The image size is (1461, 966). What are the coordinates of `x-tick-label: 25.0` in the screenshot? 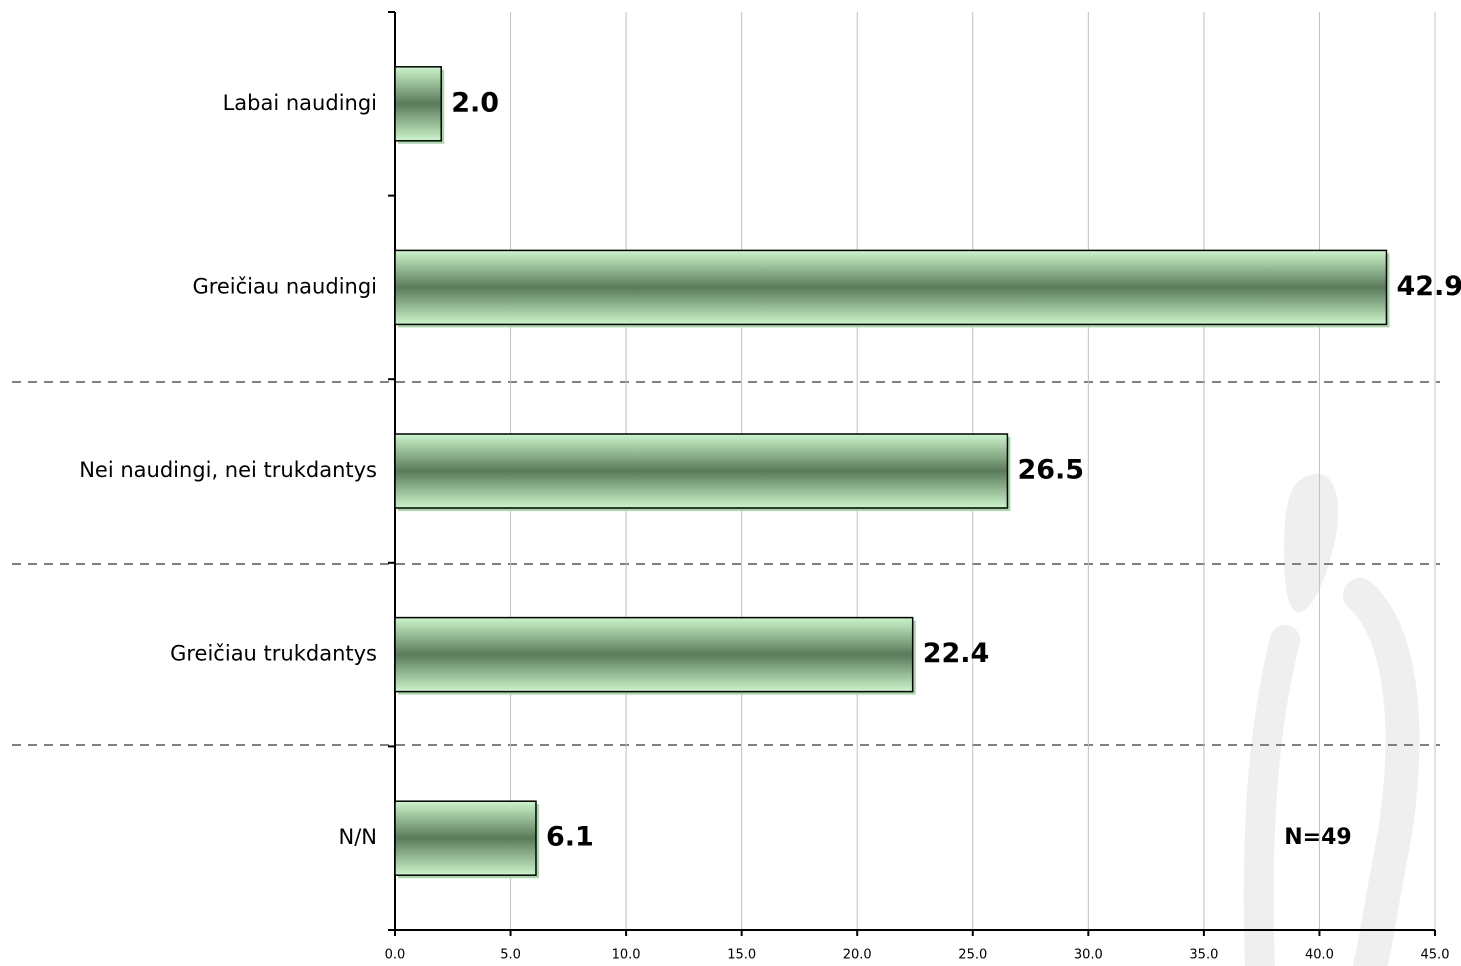 It's located at (972, 955).